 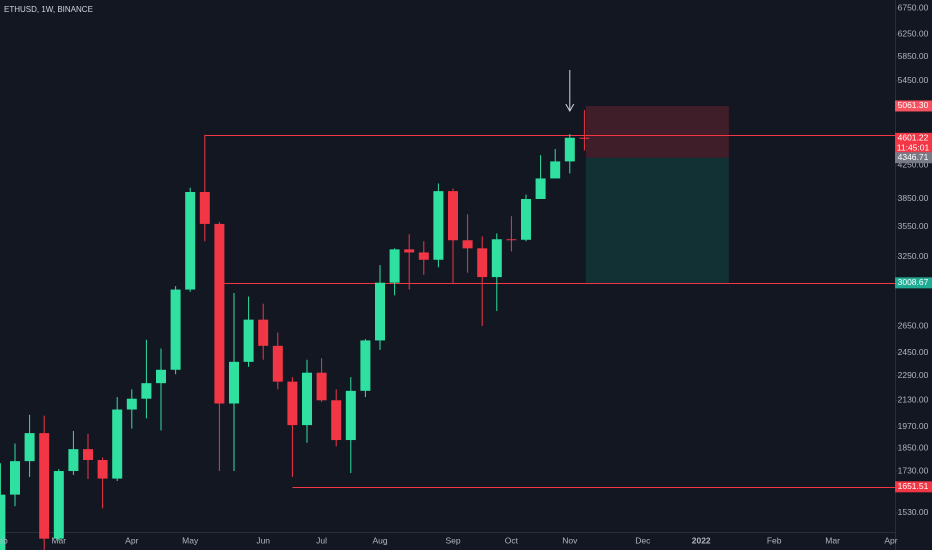 What do you see at coordinates (913, 138) in the screenshot?
I see `price-label: 4601.22` at bounding box center [913, 138].